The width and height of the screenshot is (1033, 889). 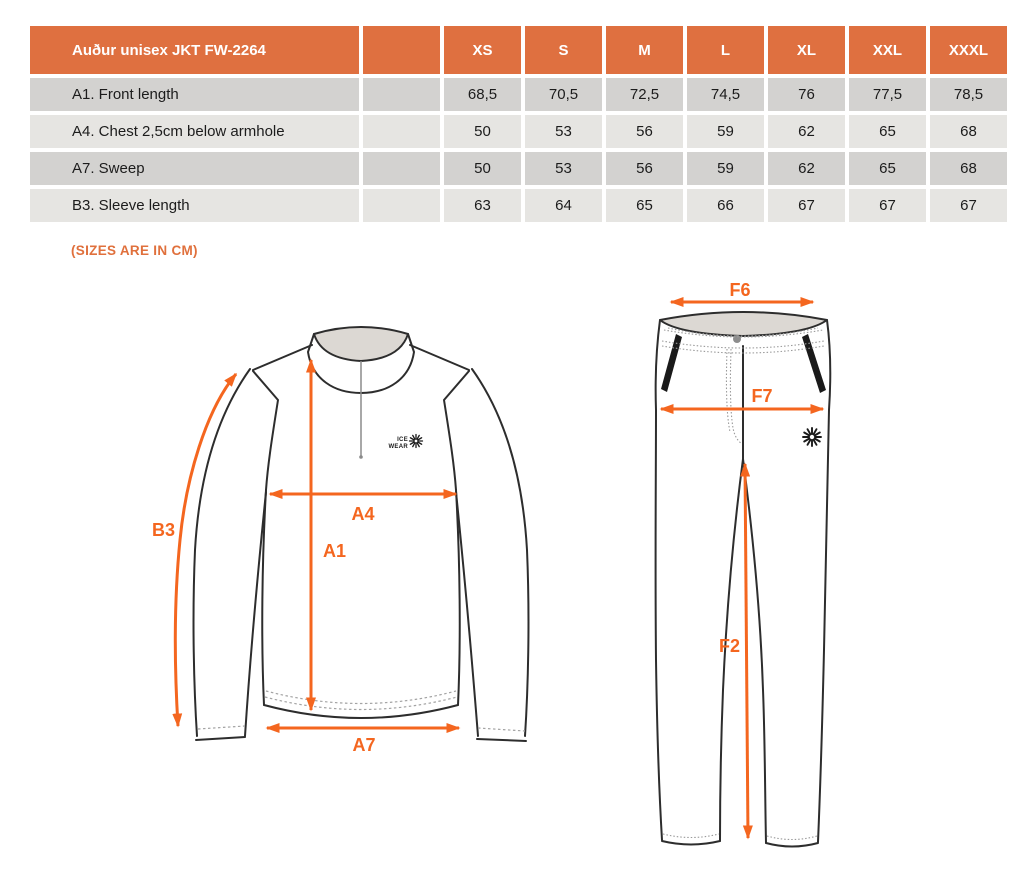 I want to click on a1-label: A1, so click(x=334, y=551).